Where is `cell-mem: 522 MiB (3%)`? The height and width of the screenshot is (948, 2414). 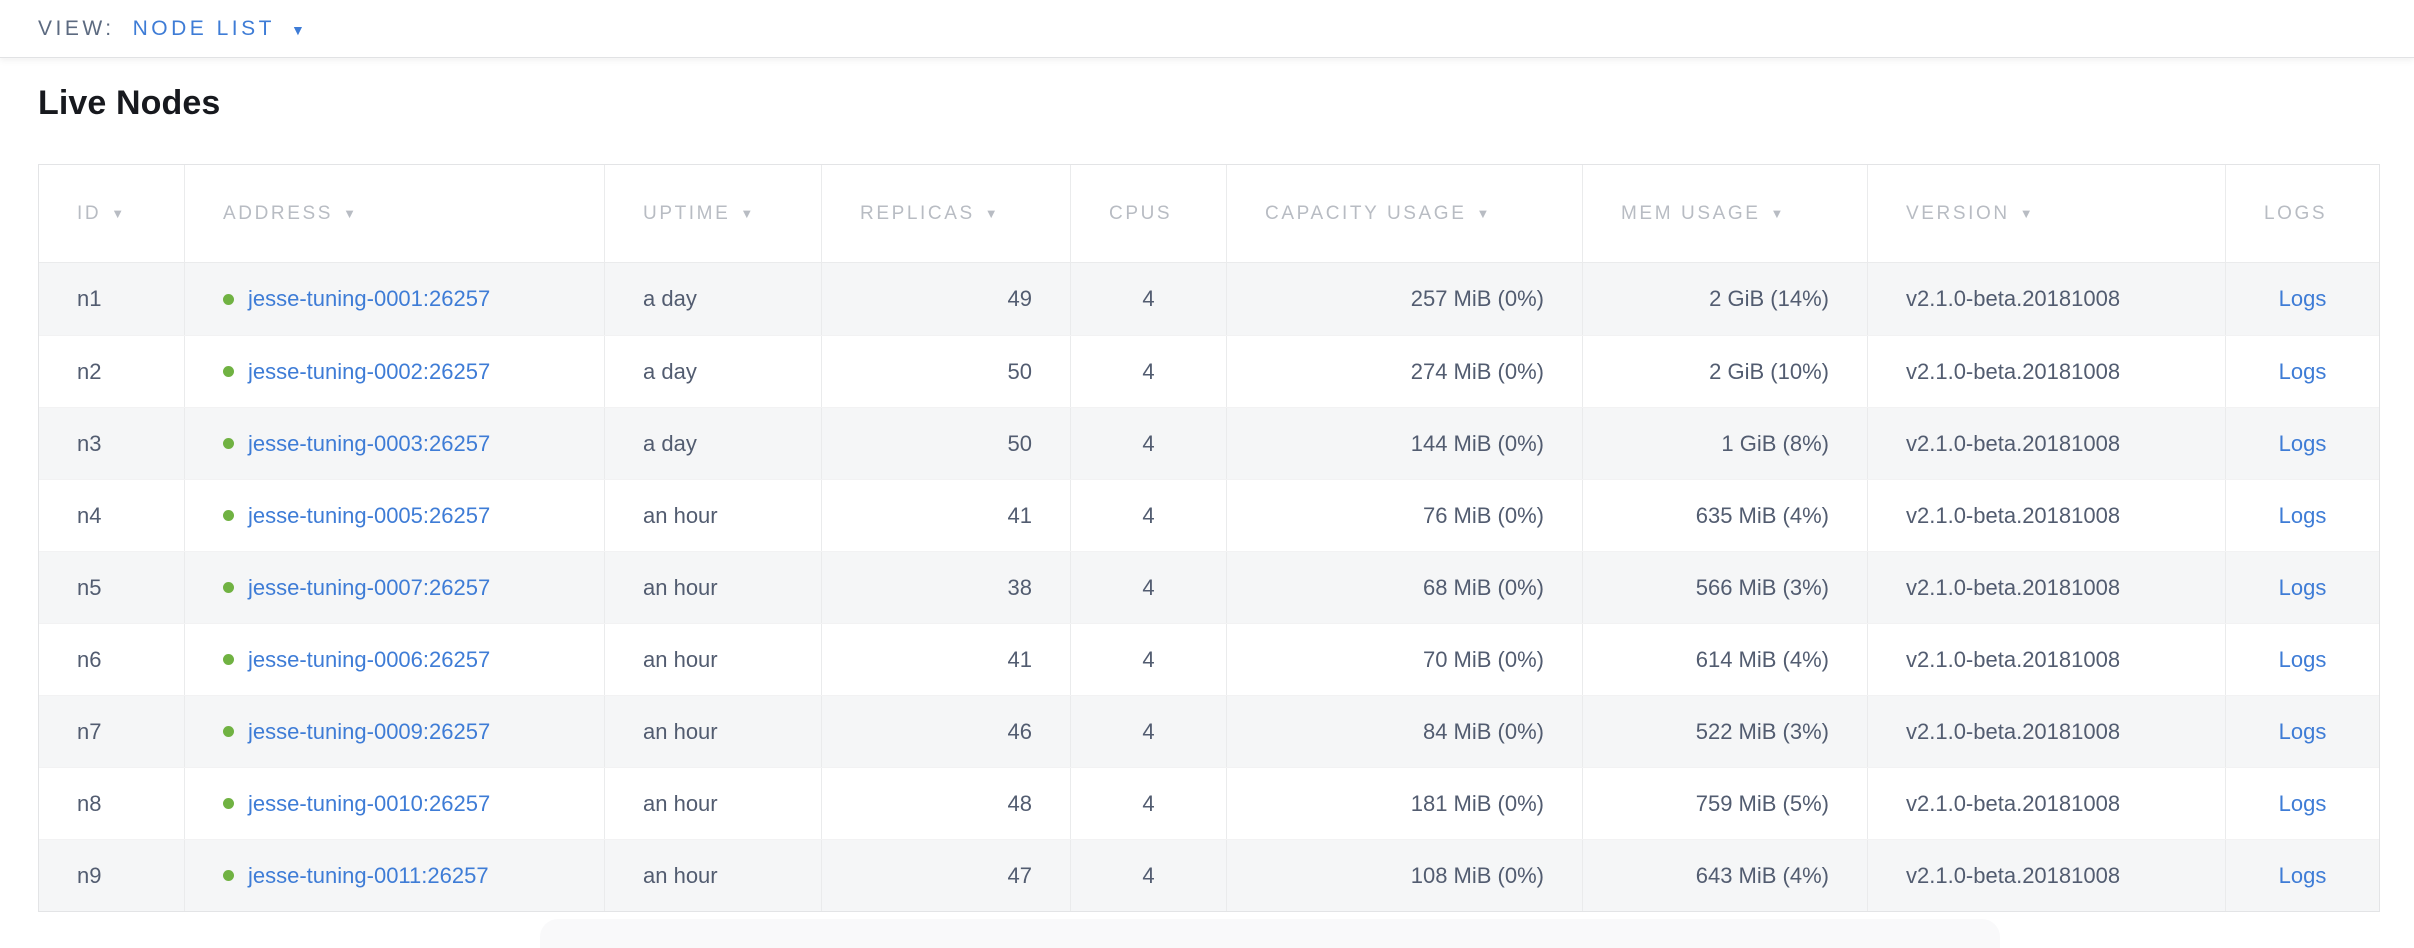 cell-mem: 522 MiB (3%) is located at coordinates (1725, 732).